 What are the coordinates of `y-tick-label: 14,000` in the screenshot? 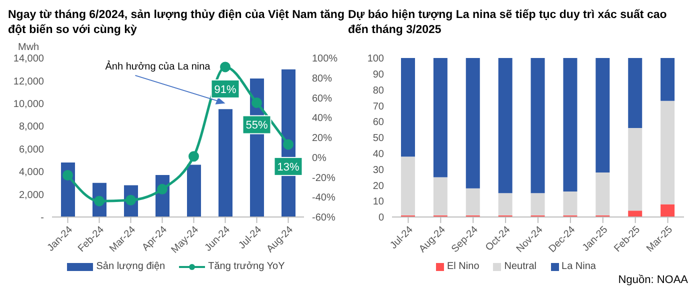 It's located at (28, 59).